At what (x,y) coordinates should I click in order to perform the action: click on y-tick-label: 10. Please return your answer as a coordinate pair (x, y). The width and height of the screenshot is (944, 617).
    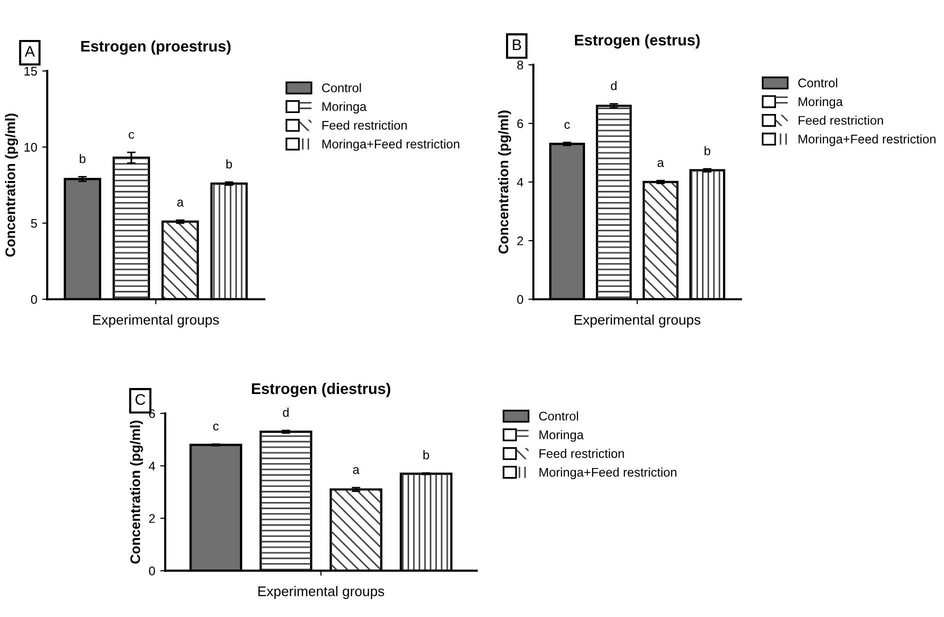
    Looking at the image, I should click on (30, 147).